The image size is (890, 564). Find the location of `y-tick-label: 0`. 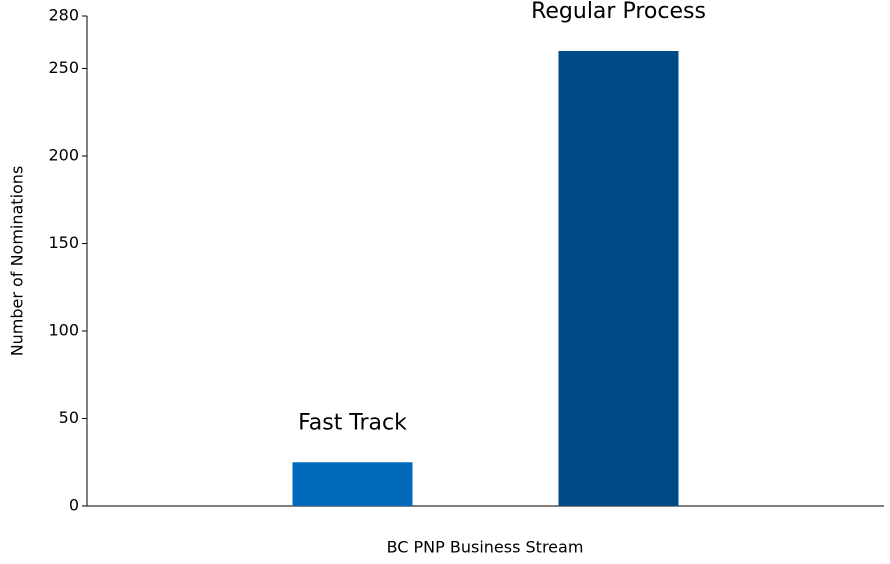

y-tick-label: 0 is located at coordinates (74, 505).